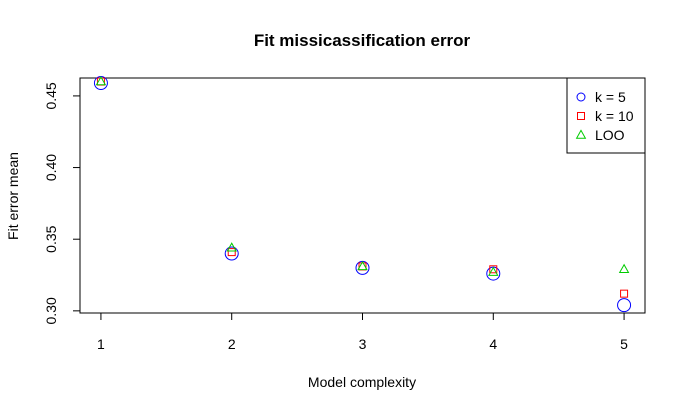 The width and height of the screenshot is (686, 412). What do you see at coordinates (610, 97) in the screenshot?
I see `legend-entry-label: k = 5` at bounding box center [610, 97].